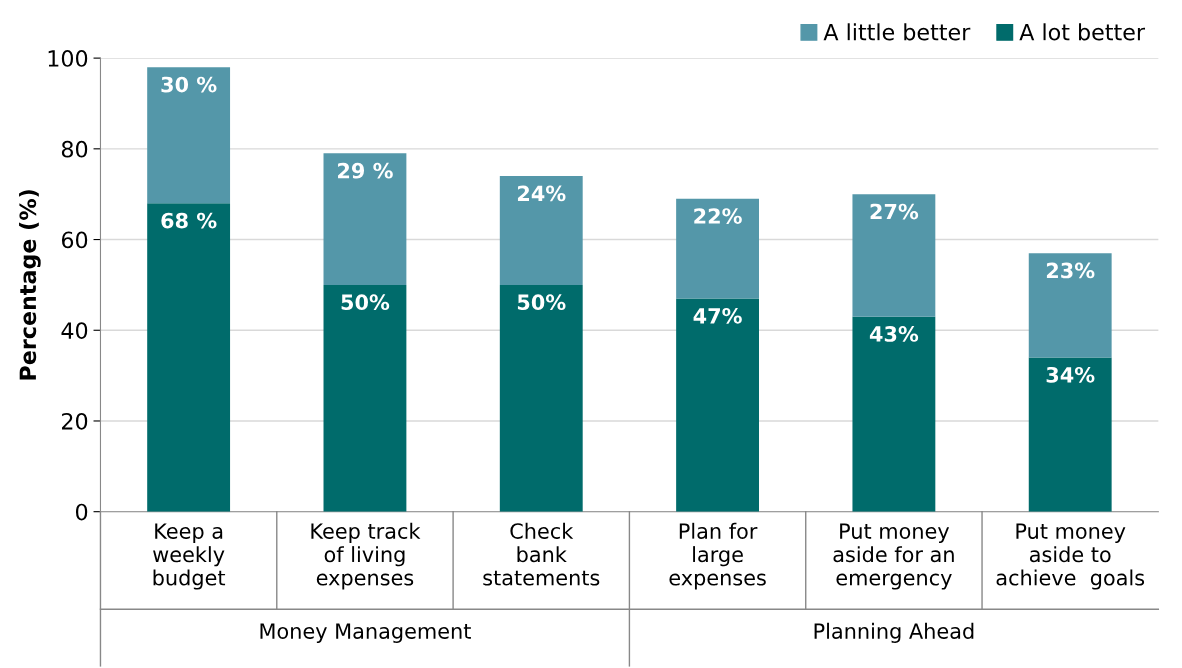 This screenshot has height=668, width=1182. Describe the element at coordinates (366, 556) in the screenshot. I see `x-tick-label: Keep track of living expenses` at that location.